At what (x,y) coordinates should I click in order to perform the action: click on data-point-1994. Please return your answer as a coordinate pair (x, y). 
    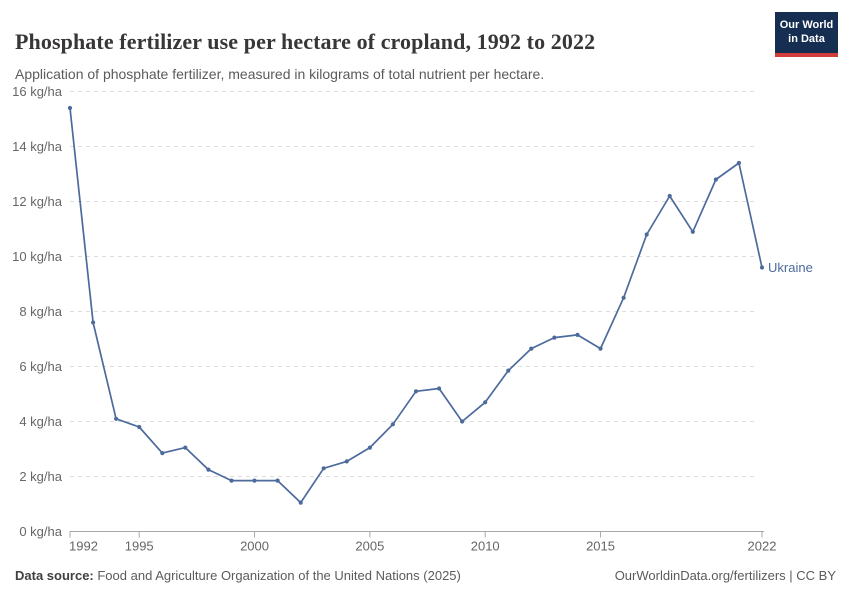
    Looking at the image, I should click on (116, 418).